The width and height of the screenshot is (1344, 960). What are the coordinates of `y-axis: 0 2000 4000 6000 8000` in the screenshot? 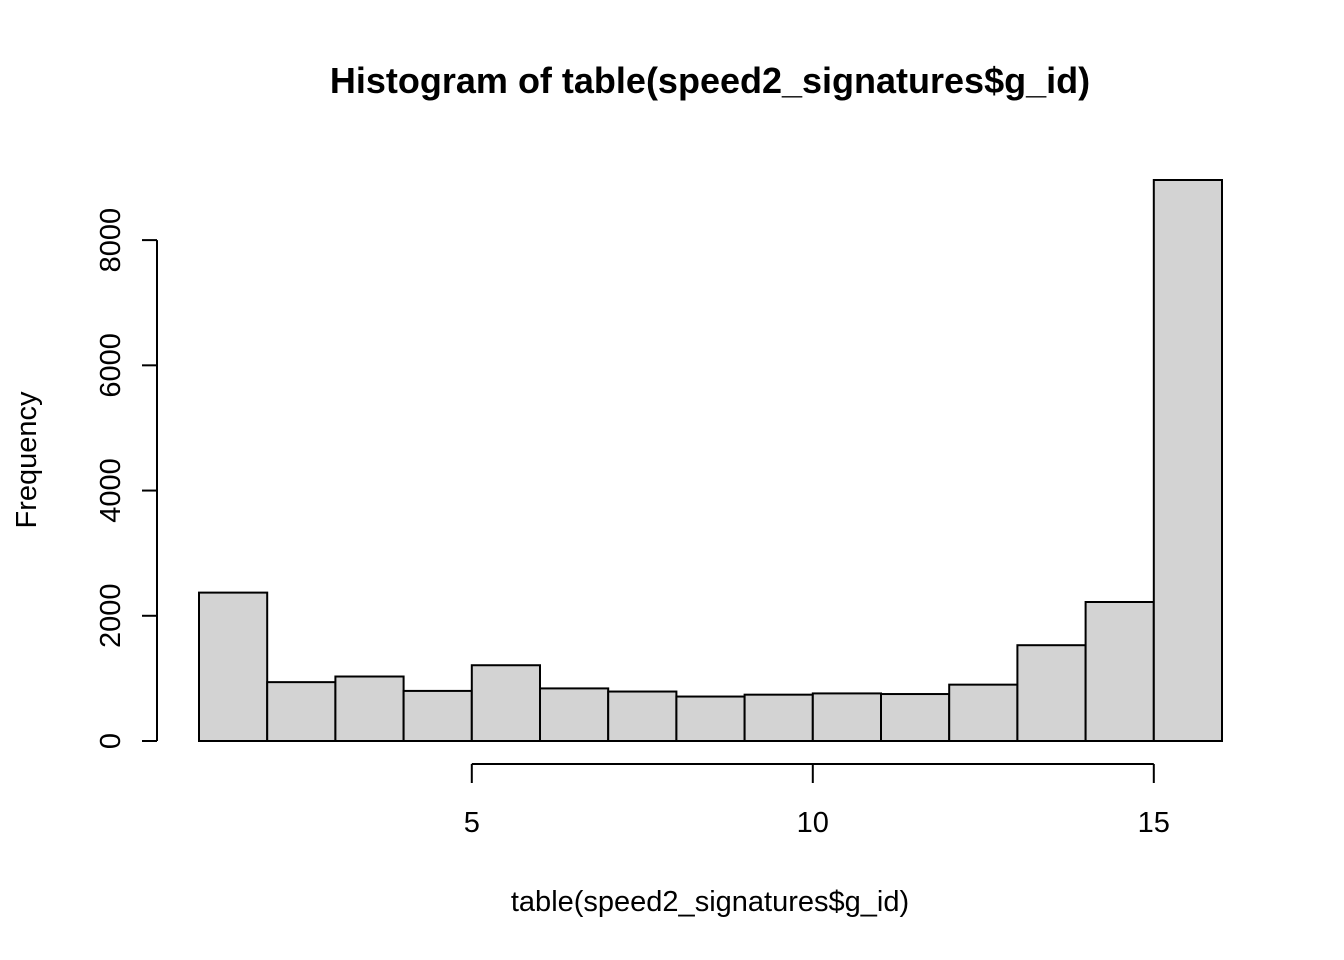 It's located at (126, 478).